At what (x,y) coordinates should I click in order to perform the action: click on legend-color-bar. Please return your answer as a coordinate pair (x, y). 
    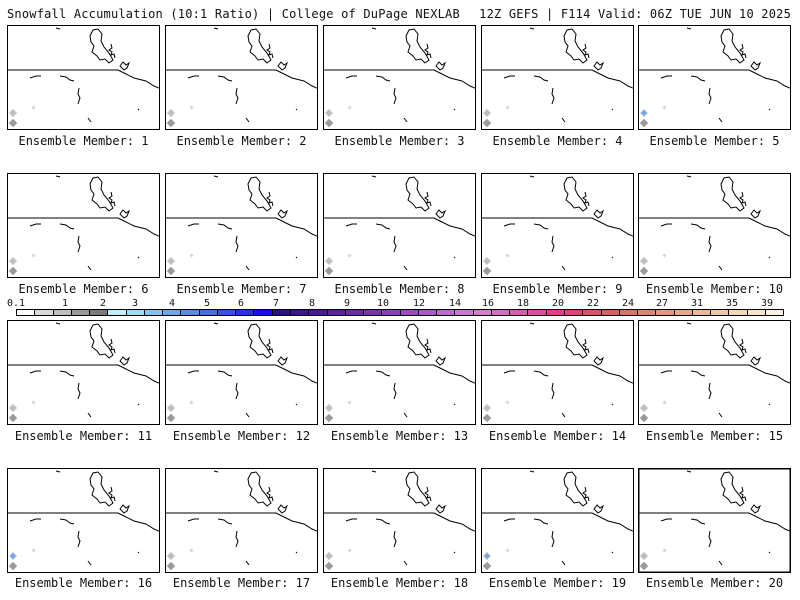
    Looking at the image, I should click on (400, 312).